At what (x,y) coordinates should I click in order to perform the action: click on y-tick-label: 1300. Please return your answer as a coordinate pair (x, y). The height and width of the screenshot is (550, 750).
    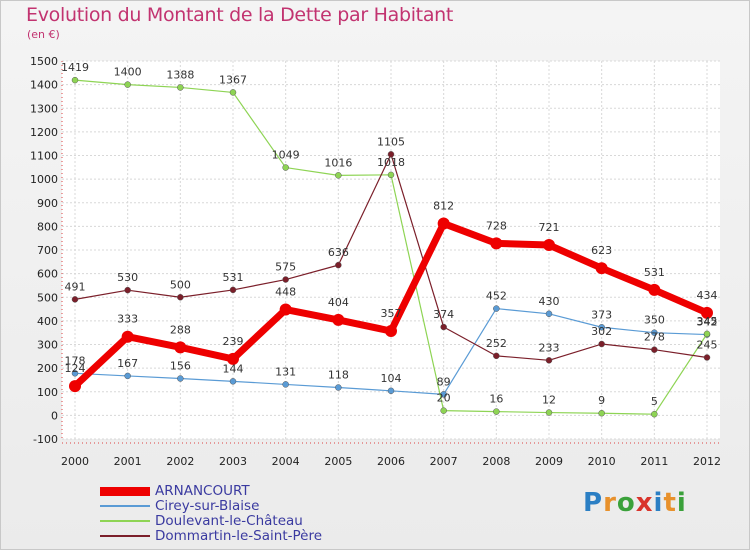
    Looking at the image, I should click on (44, 108).